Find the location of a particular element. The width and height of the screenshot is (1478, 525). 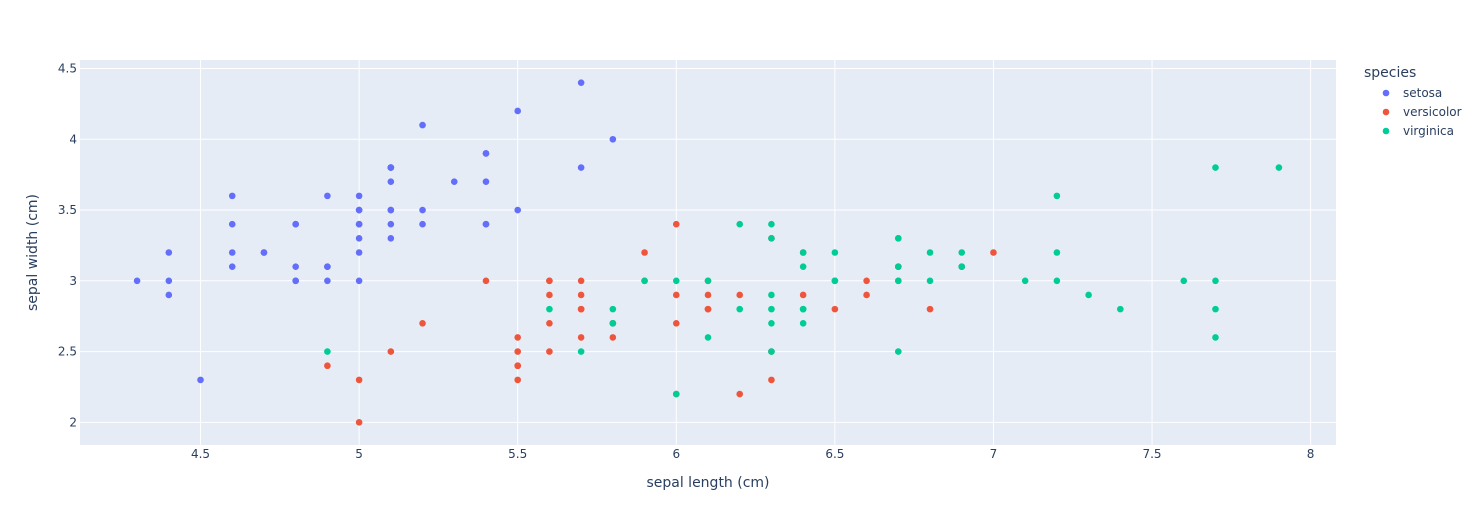

legend-label: versicolor is located at coordinates (1432, 112).